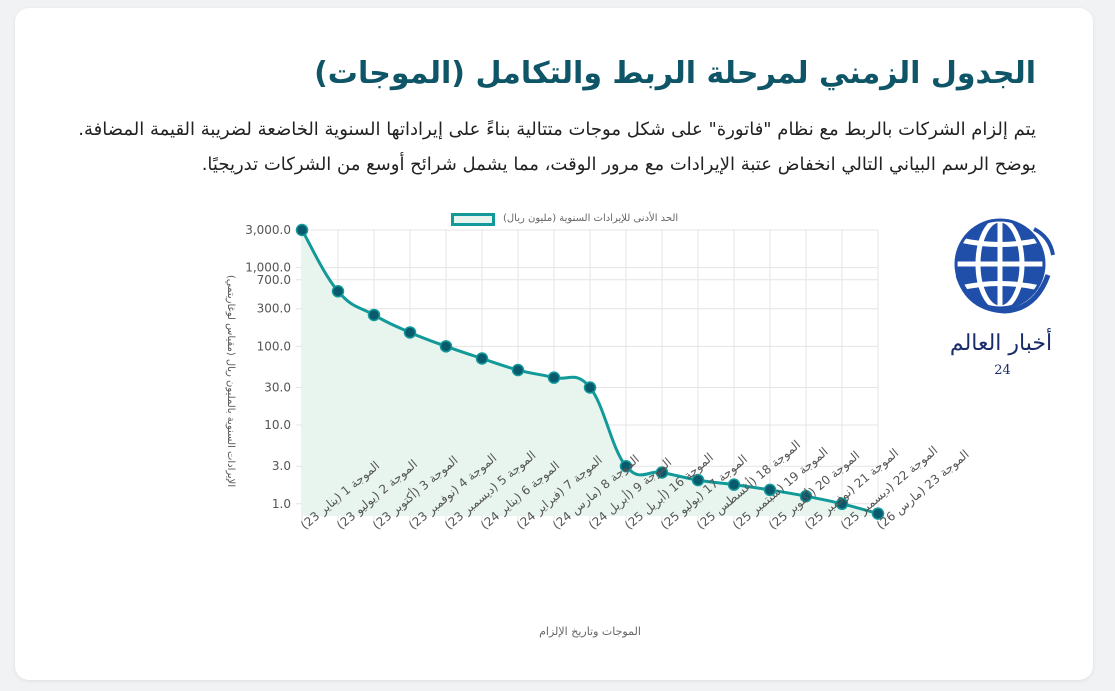  I want to click on x-tick-label: الموجة 21 (نوفمبر 25), so click(852, 489).